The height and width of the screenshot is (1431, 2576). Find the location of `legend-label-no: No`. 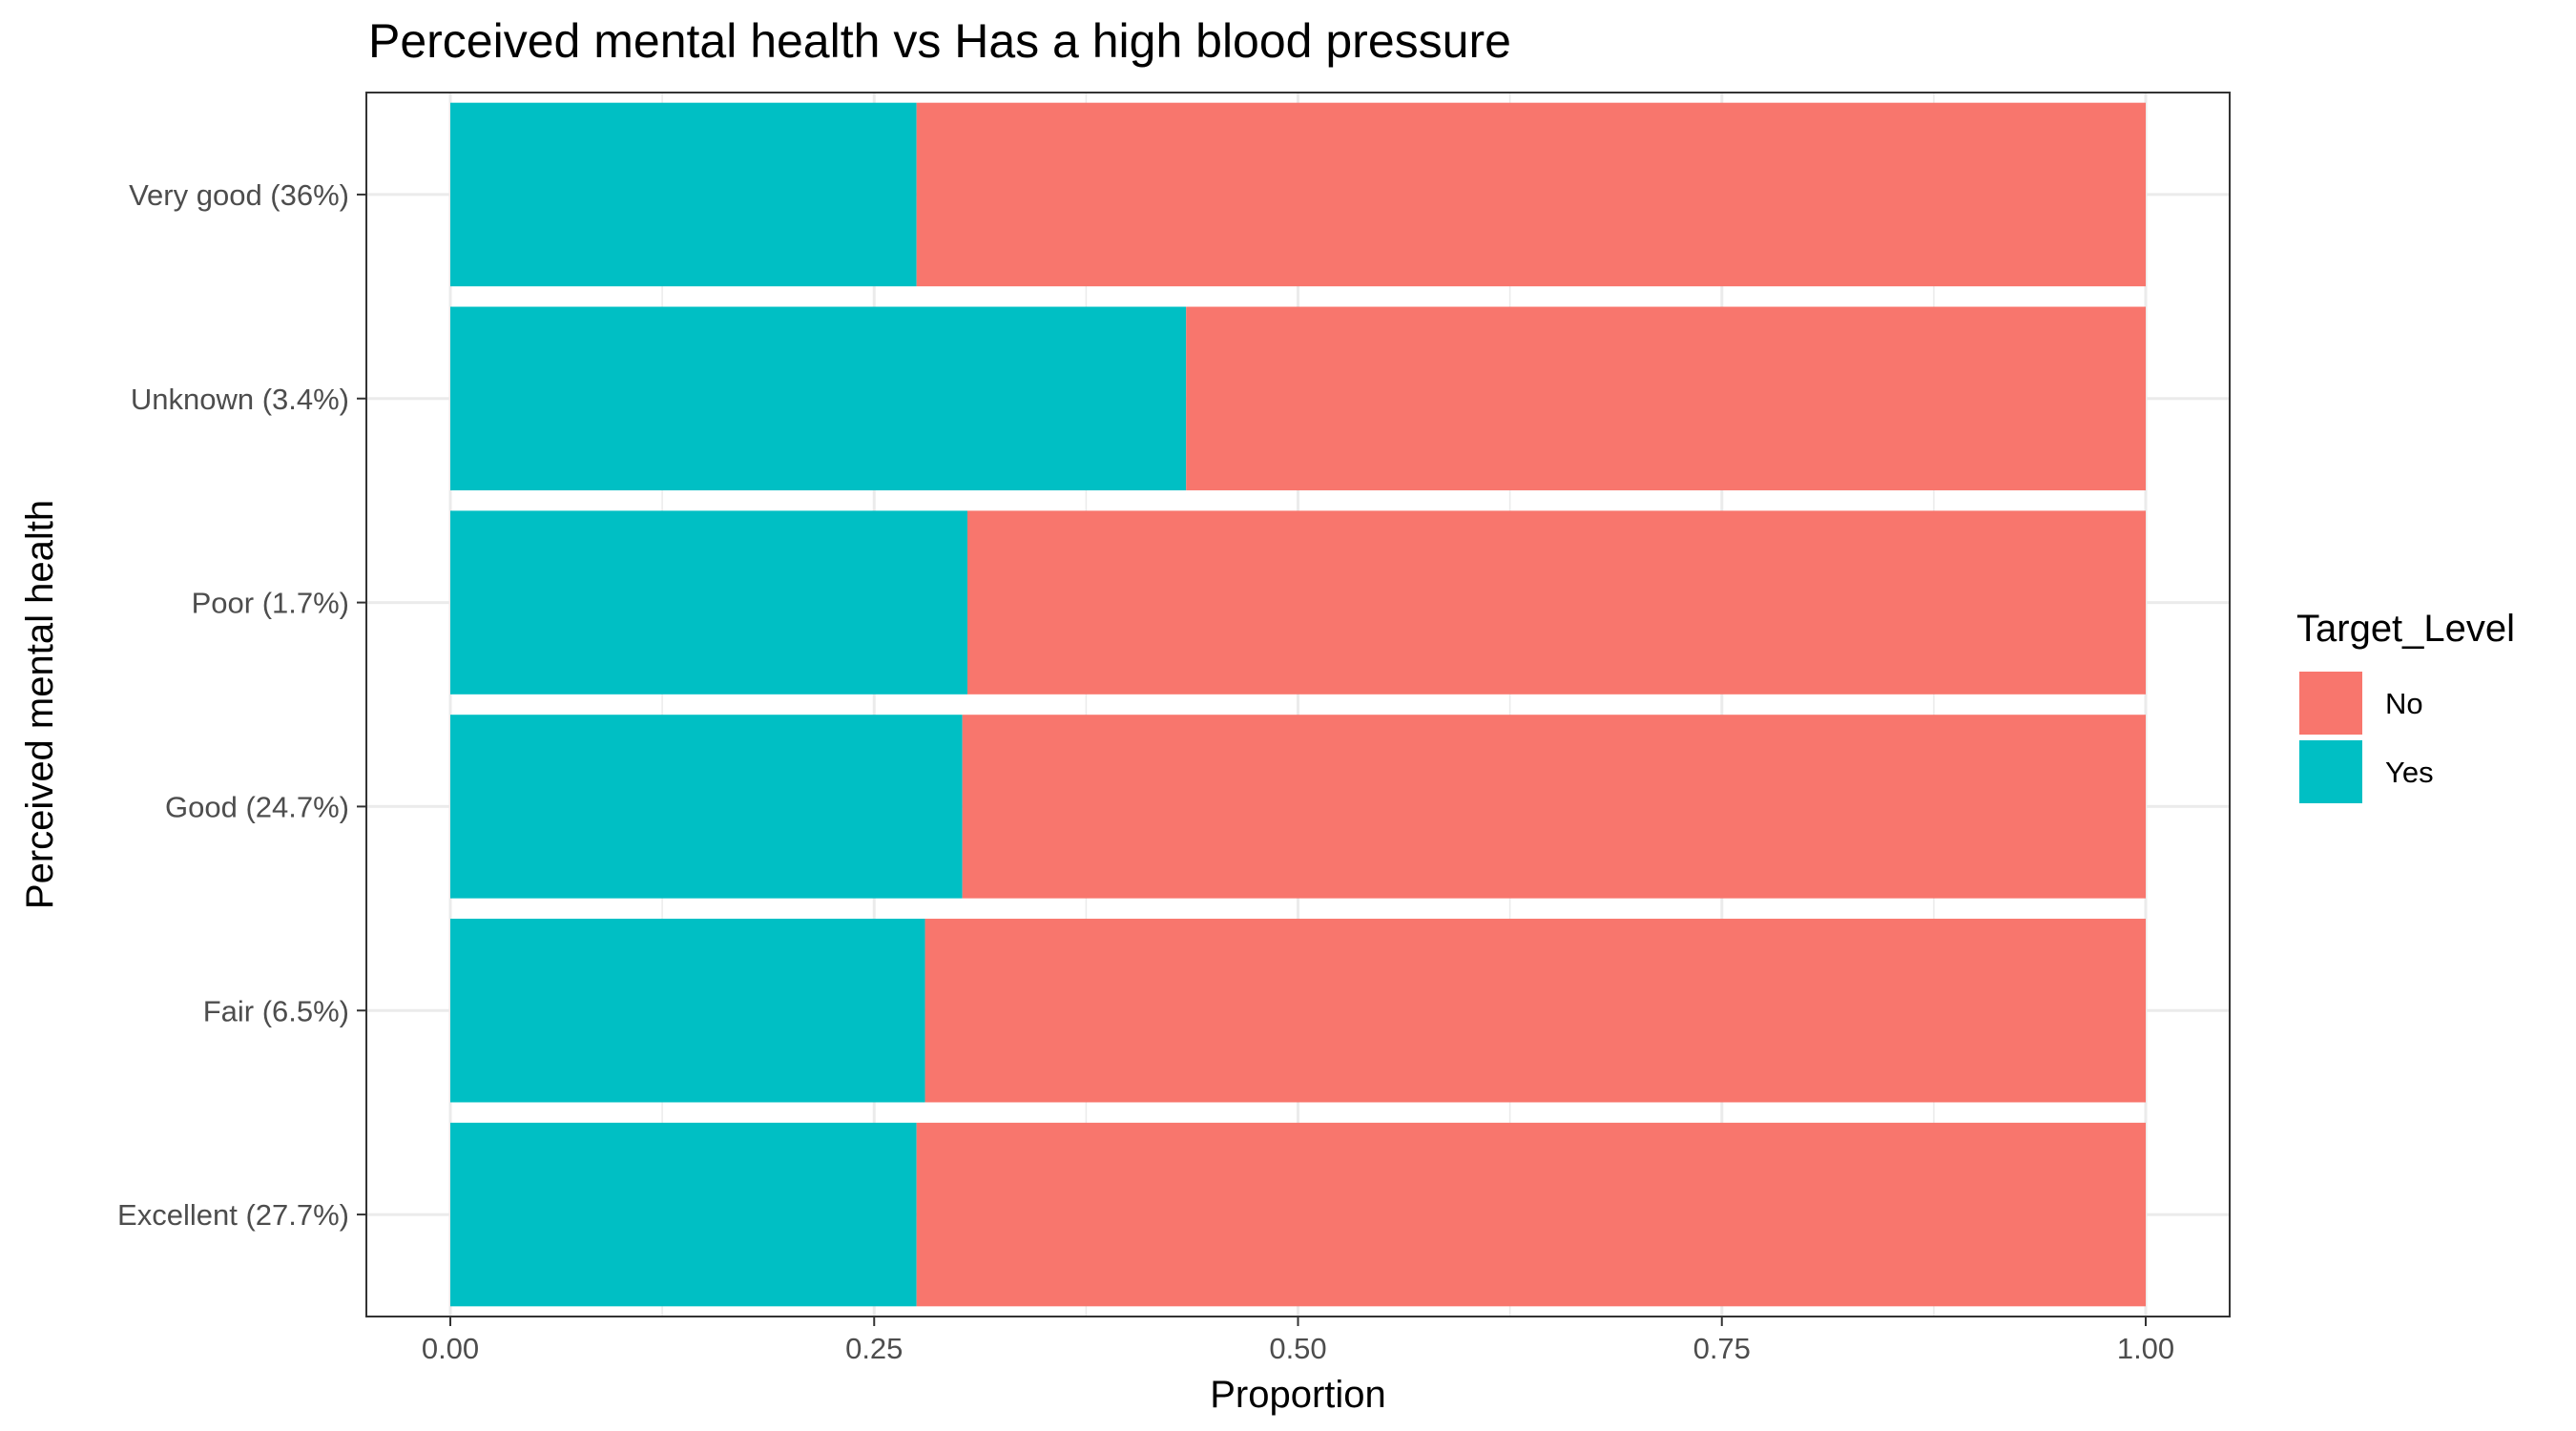

legend-label-no: No is located at coordinates (2404, 703).